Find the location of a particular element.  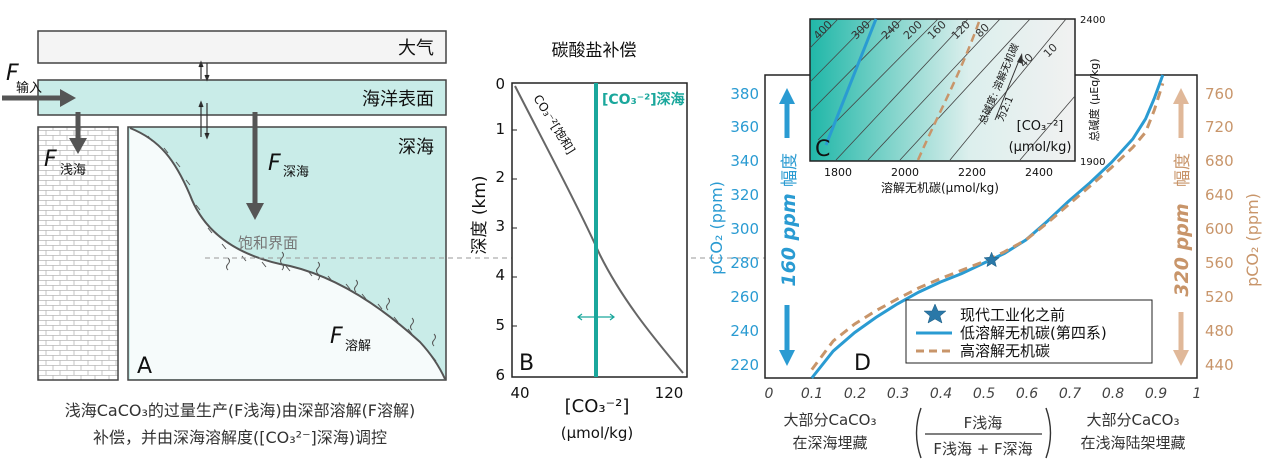

input-sub: 输入 is located at coordinates (29, 88).